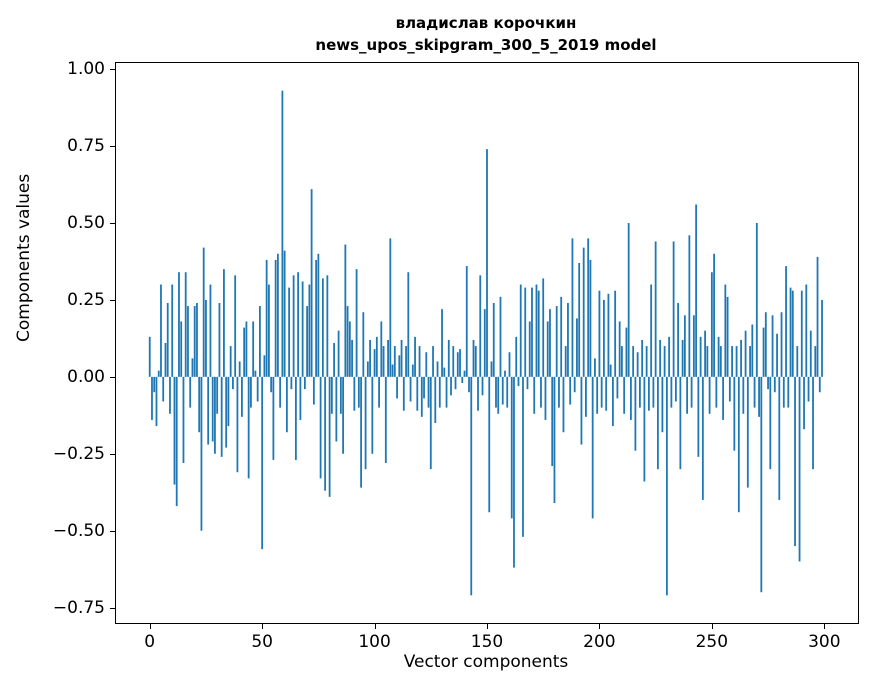 This screenshot has width=880, height=696. Describe the element at coordinates (374, 642) in the screenshot. I see `x-tick-label: 100` at that location.